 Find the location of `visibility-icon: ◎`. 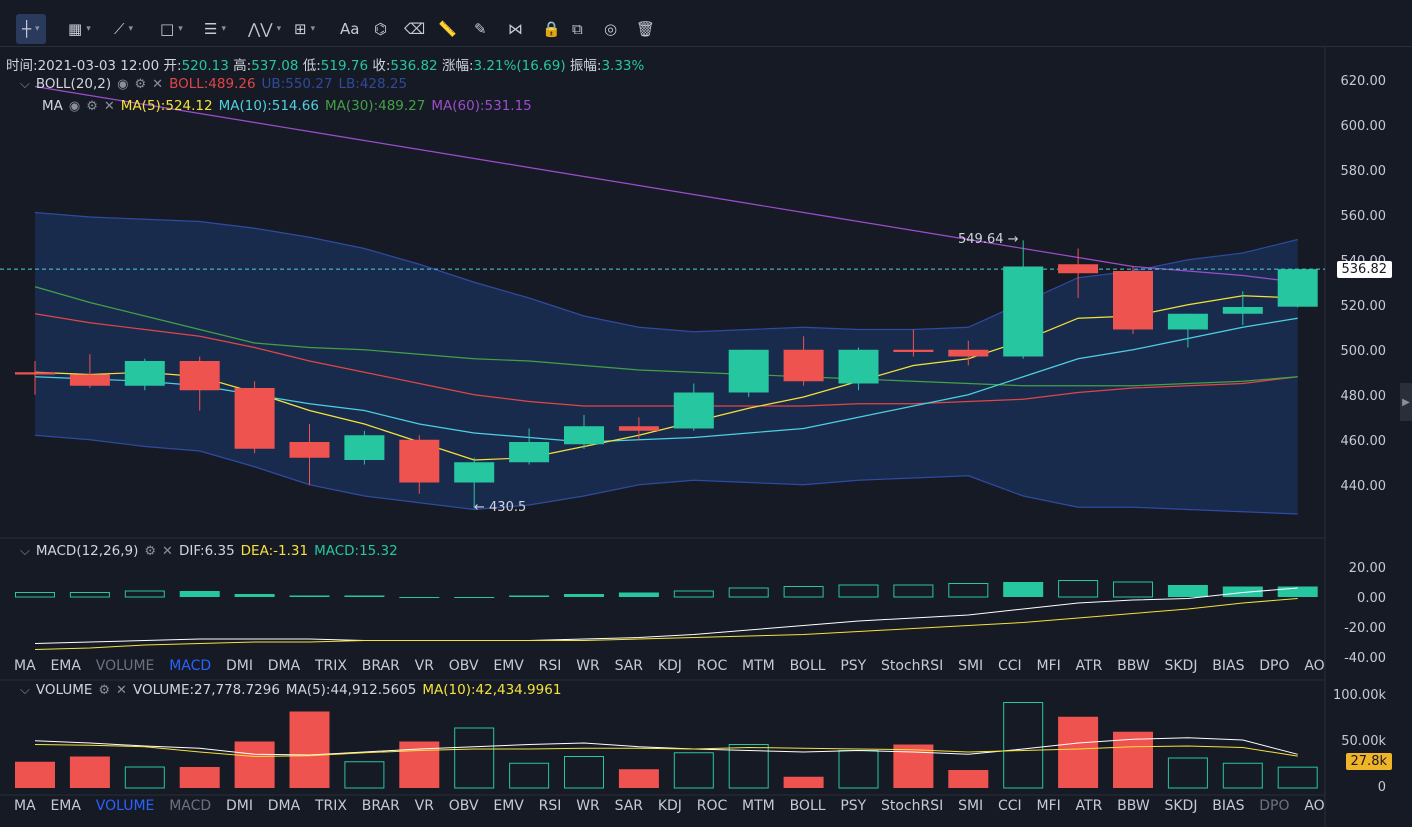

visibility-icon: ◎ is located at coordinates (611, 29).